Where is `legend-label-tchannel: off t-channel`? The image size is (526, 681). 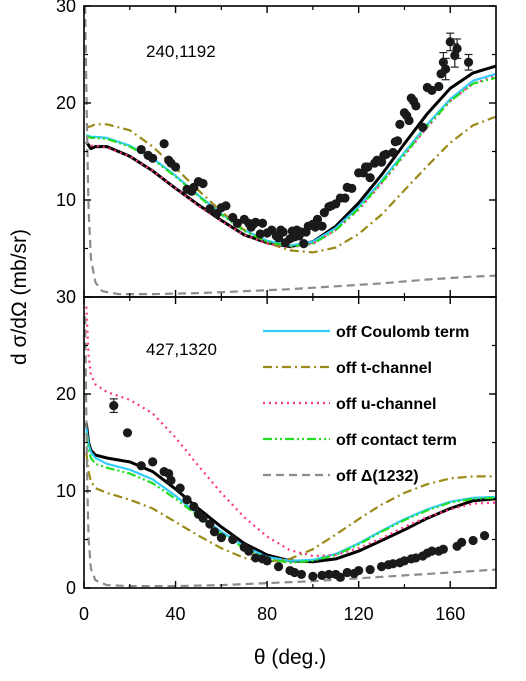
legend-label-tchannel: off t-channel is located at coordinates (384, 368).